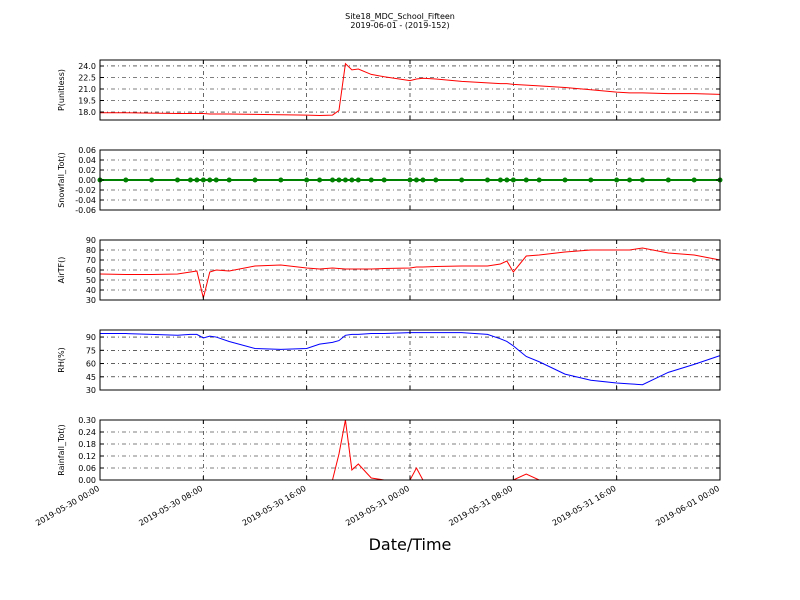 The height and width of the screenshot is (600, 800). I want to click on y-tick-label: 18.0, so click(87, 112).